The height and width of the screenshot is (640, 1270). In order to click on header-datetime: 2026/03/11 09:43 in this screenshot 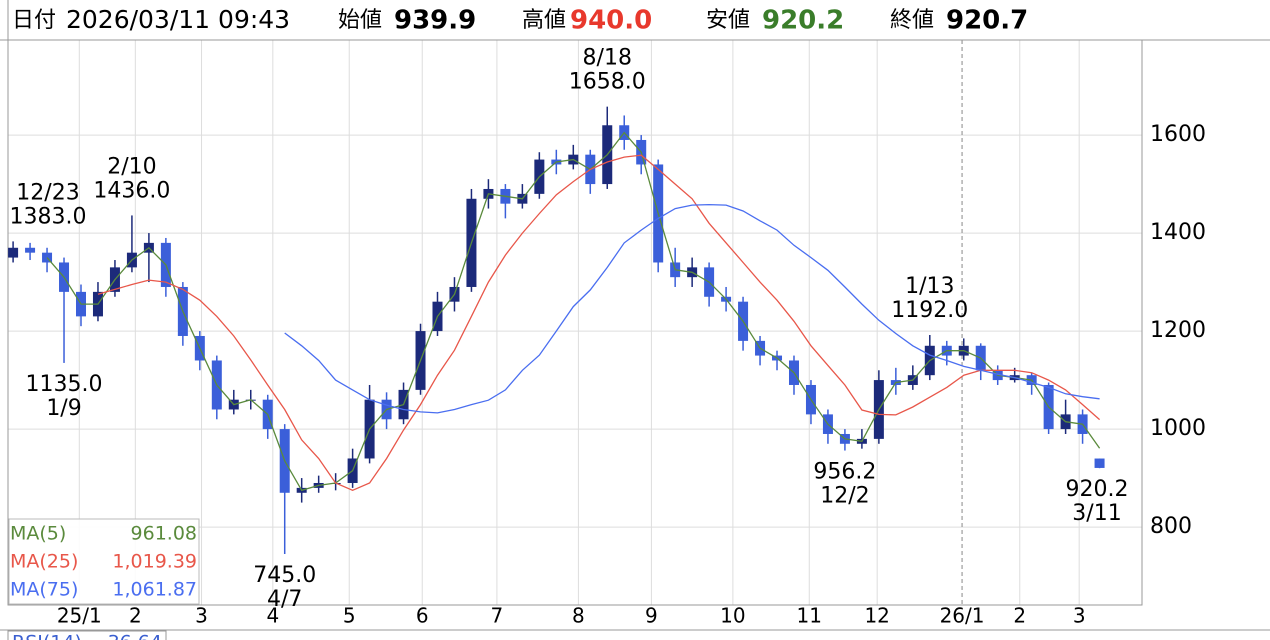, I will do `click(178, 19)`.